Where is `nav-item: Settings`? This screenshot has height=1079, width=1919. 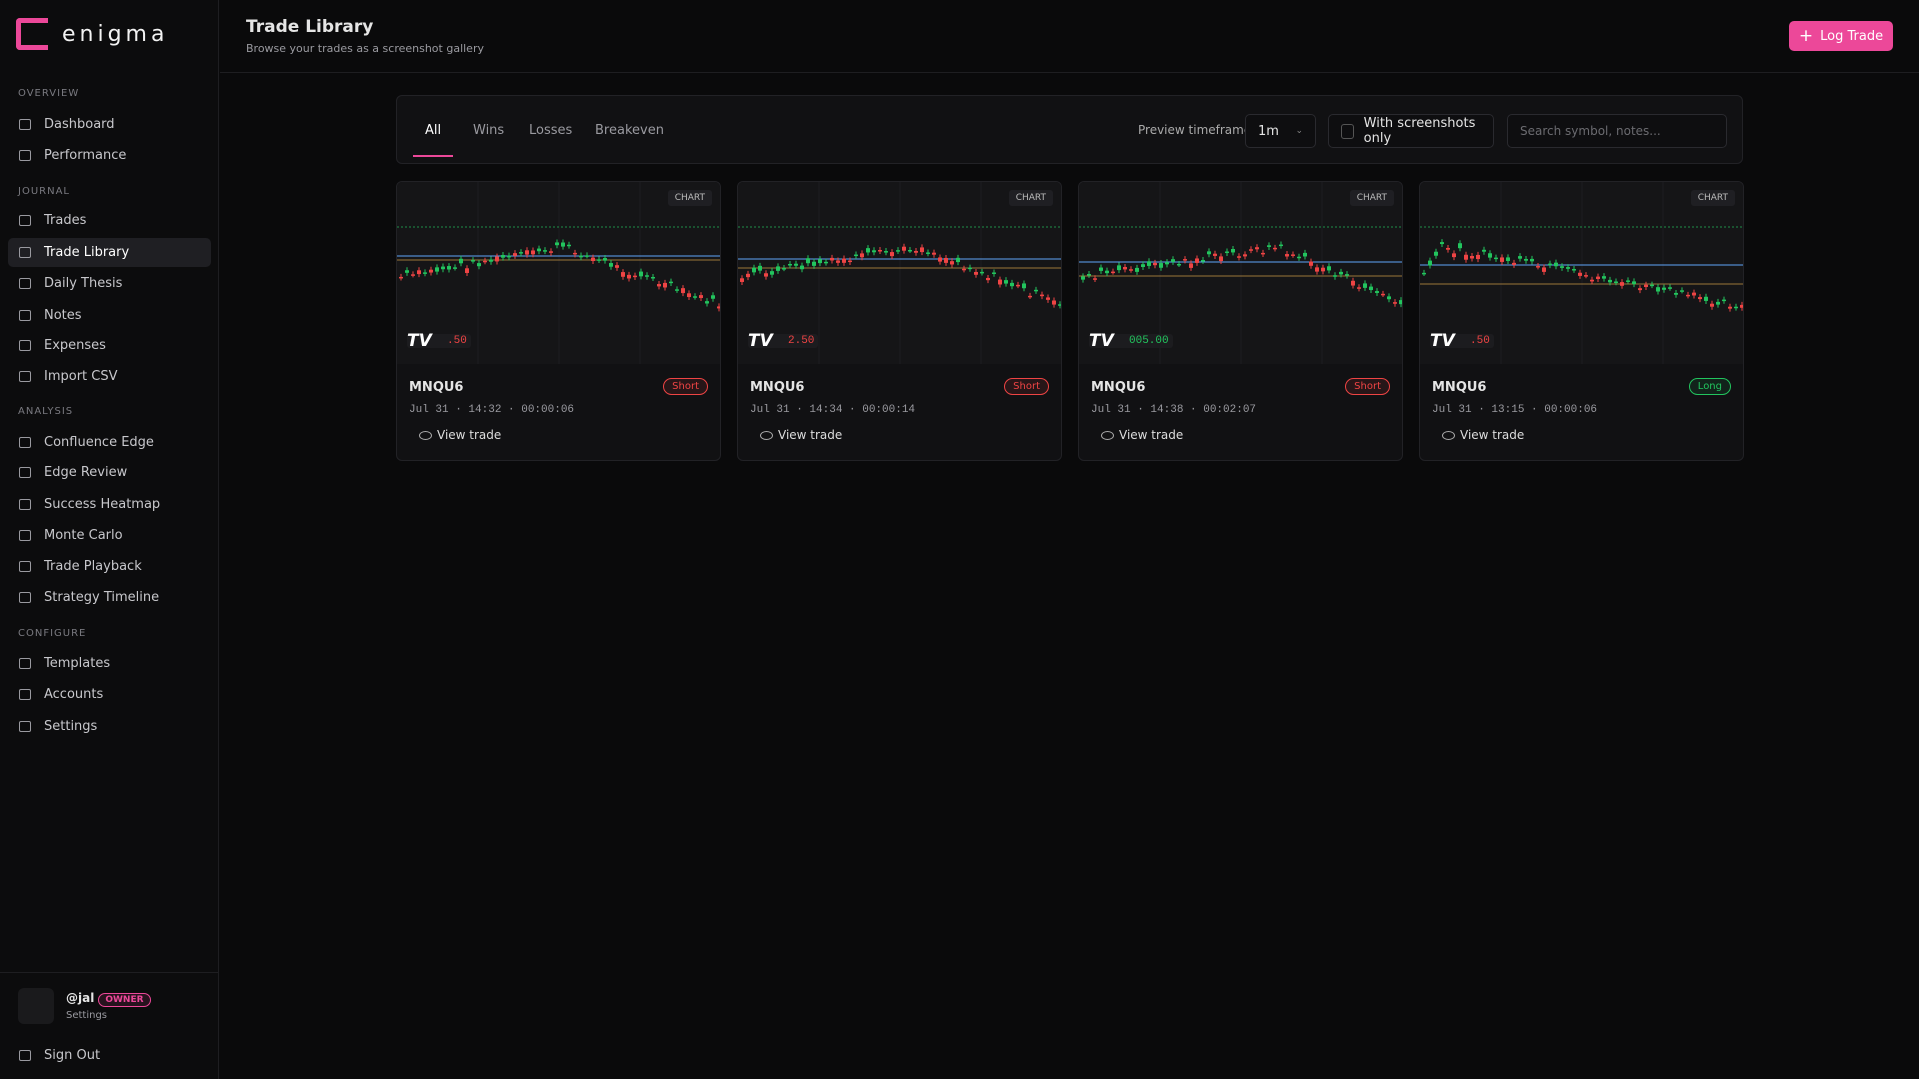 nav-item: Settings is located at coordinates (109, 726).